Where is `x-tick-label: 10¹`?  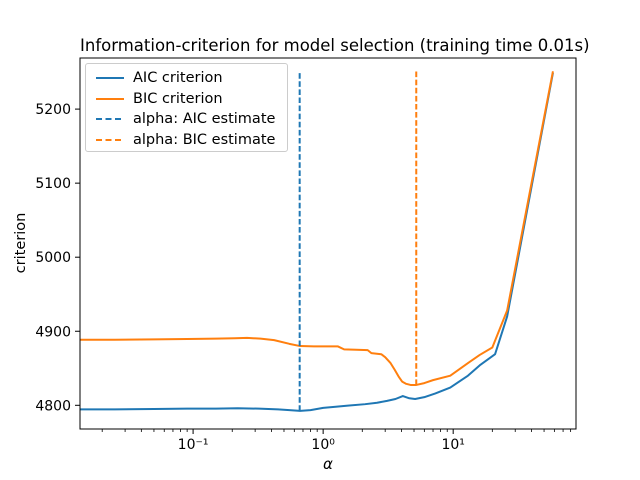
x-tick-label: 10¹ is located at coordinates (452, 445).